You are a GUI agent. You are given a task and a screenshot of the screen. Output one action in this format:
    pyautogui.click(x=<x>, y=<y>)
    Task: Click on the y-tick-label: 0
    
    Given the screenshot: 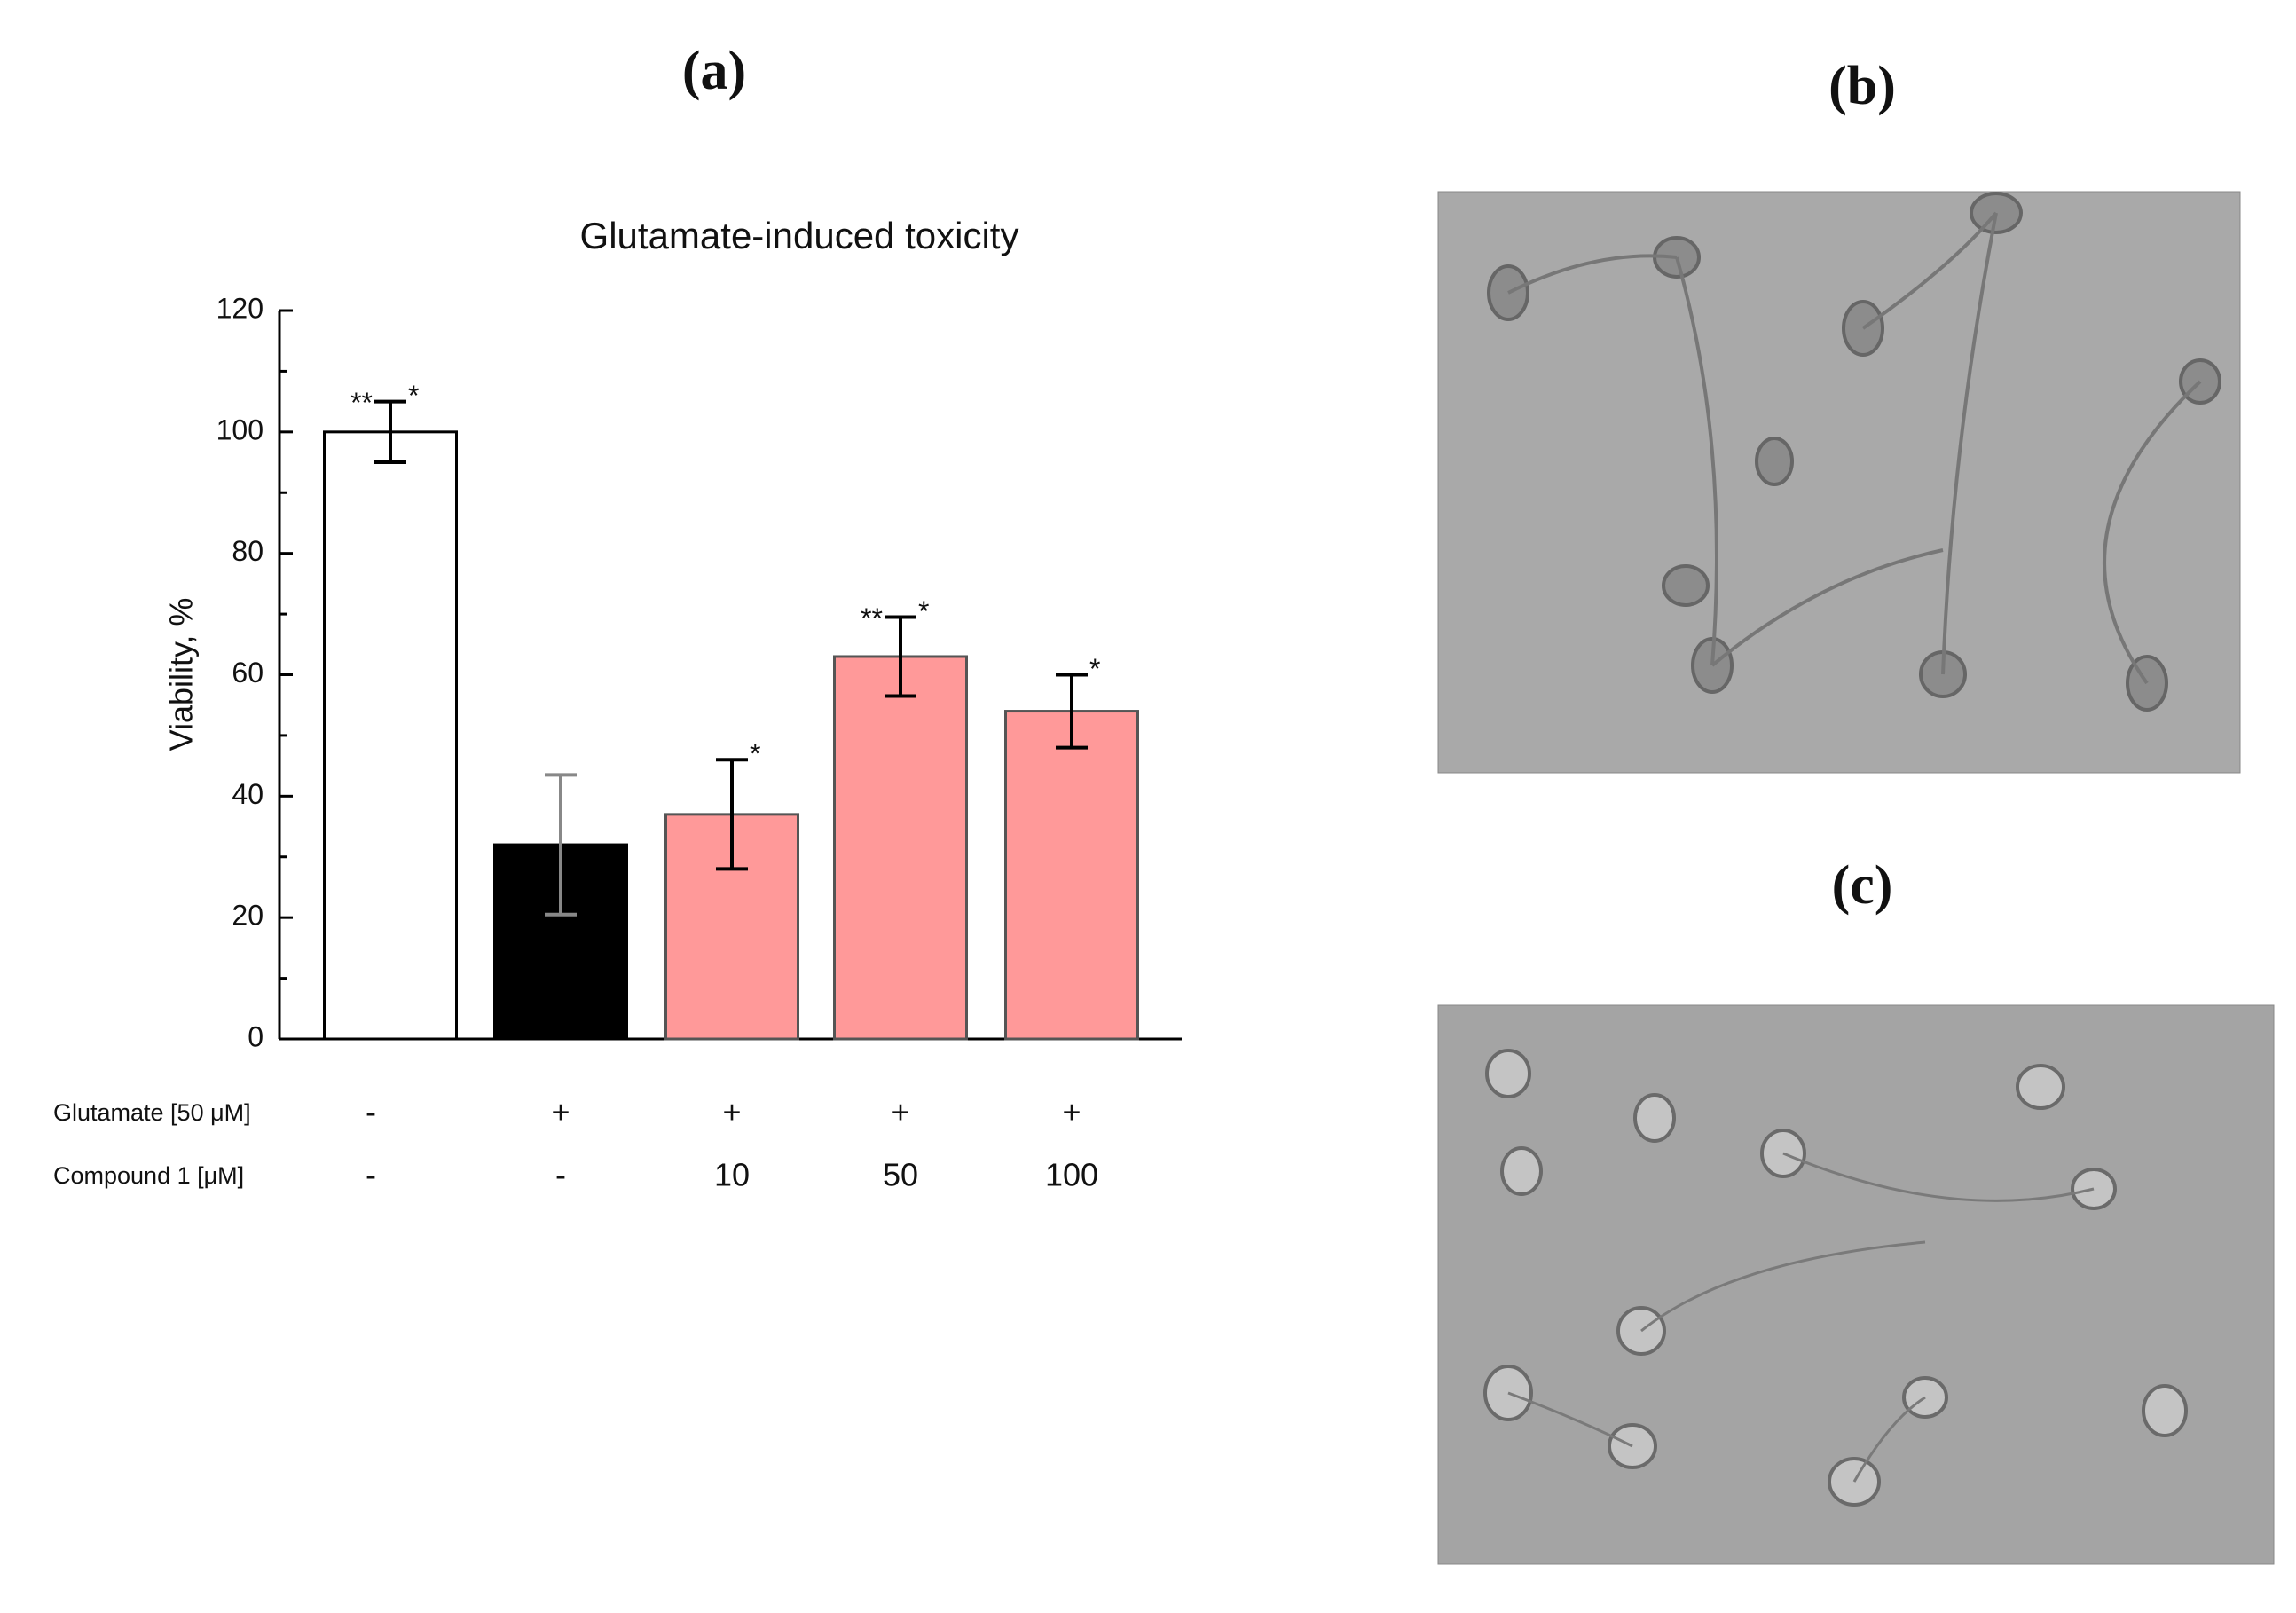 What is the action you would take?
    pyautogui.click(x=255, y=1036)
    